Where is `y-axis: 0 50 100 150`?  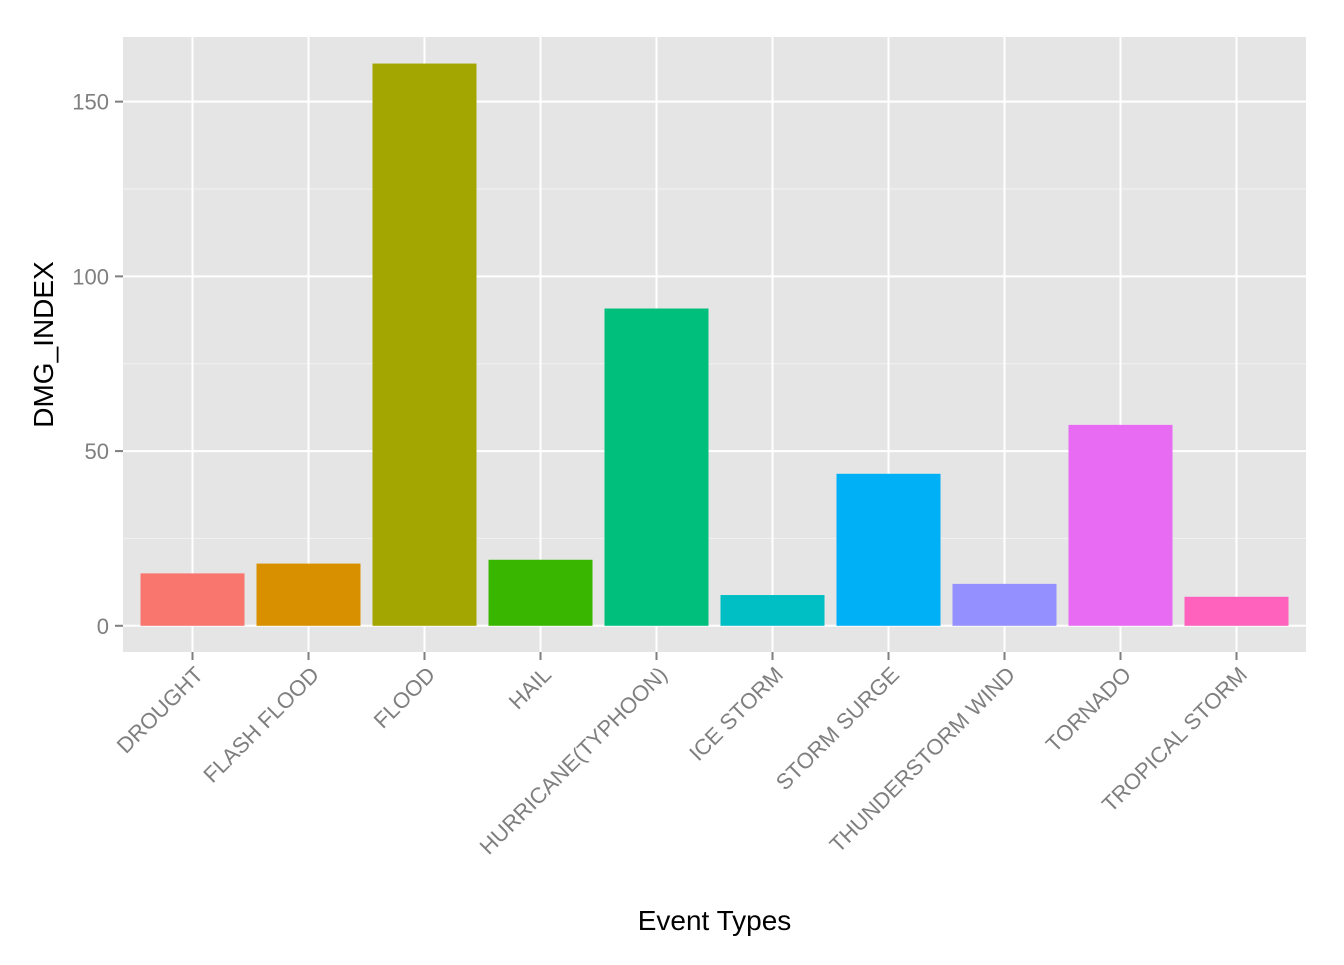 y-axis: 0 50 100 150 is located at coordinates (97, 364).